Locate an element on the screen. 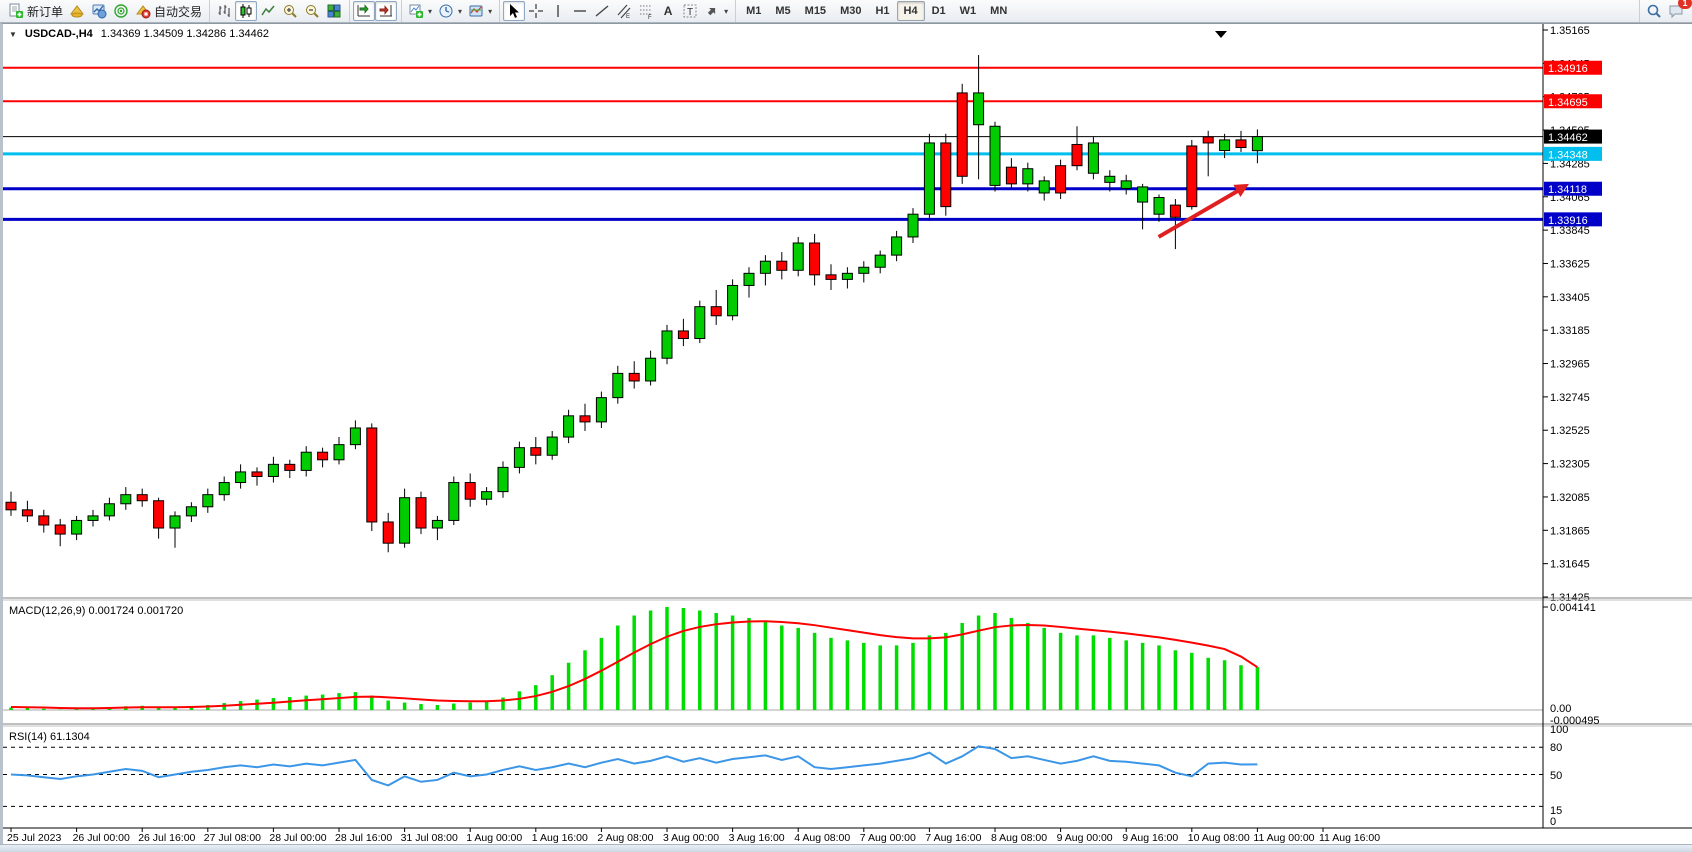 The height and width of the screenshot is (852, 1692). zoom-in-button is located at coordinates (290, 11).